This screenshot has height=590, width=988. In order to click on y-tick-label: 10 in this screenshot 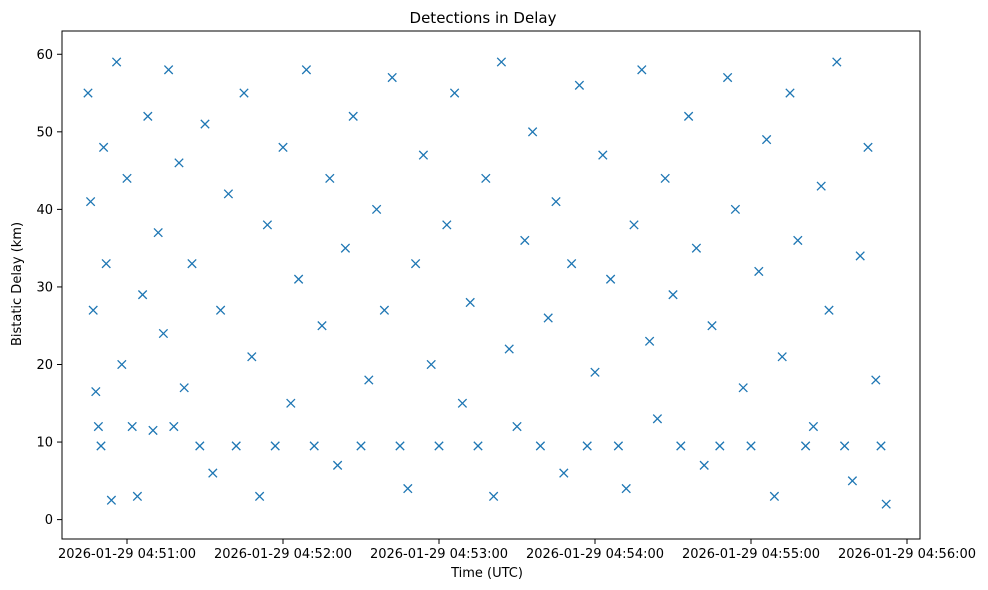, I will do `click(44, 443)`.